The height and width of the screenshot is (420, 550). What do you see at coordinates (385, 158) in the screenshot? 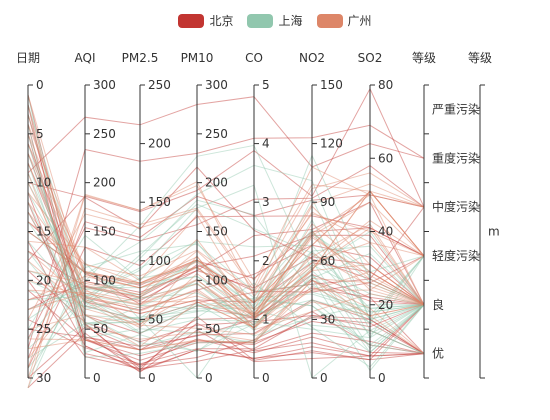
I see `tick-label: 60` at bounding box center [385, 158].